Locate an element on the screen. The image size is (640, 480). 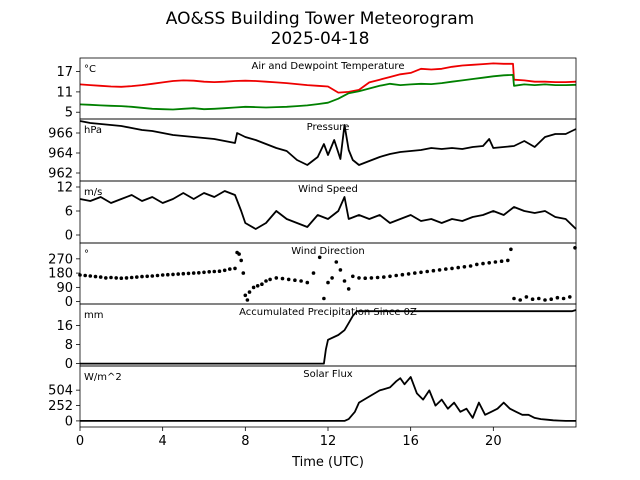
x-axis: 0 4 8 12 16 20 is located at coordinates (289, 438).